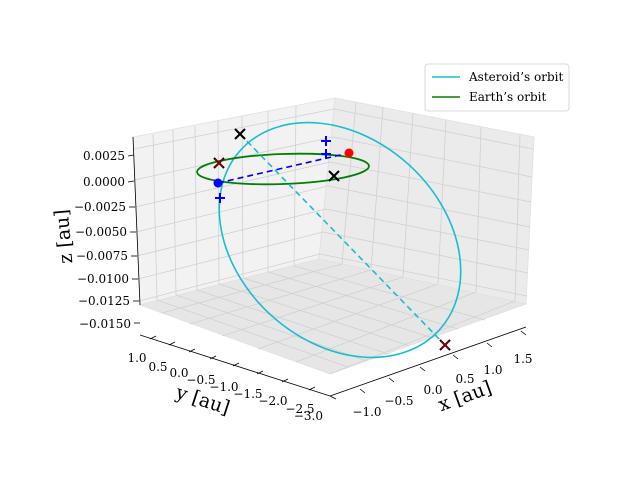 The height and width of the screenshot is (480, 640). What do you see at coordinates (443, 362) in the screenshot?
I see `x-tick-marks` at bounding box center [443, 362].